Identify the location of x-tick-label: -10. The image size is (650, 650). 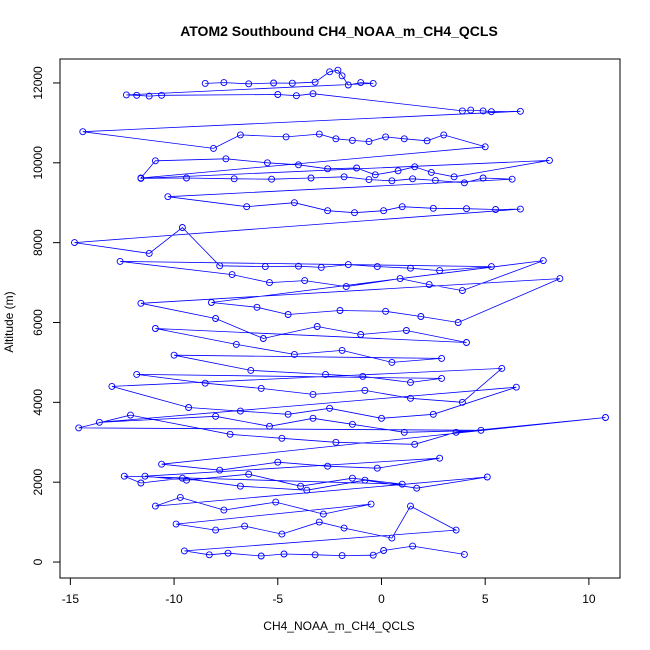
(174, 599).